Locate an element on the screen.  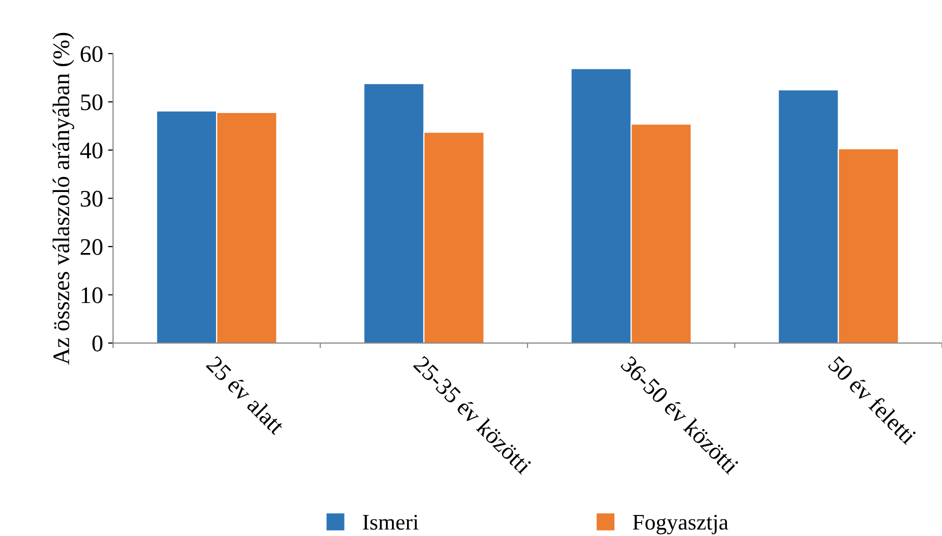
y-tick-label: 40 is located at coordinates (91, 150).